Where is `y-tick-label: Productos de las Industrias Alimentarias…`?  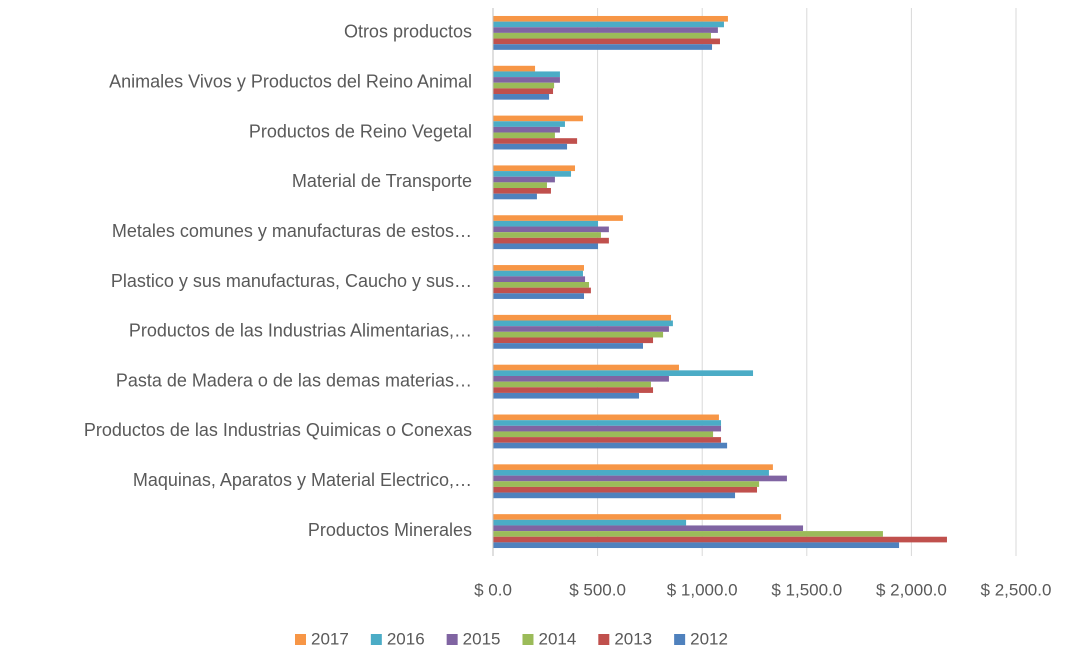
y-tick-label: Productos de las Industrias Alimentarias… is located at coordinates (300, 331).